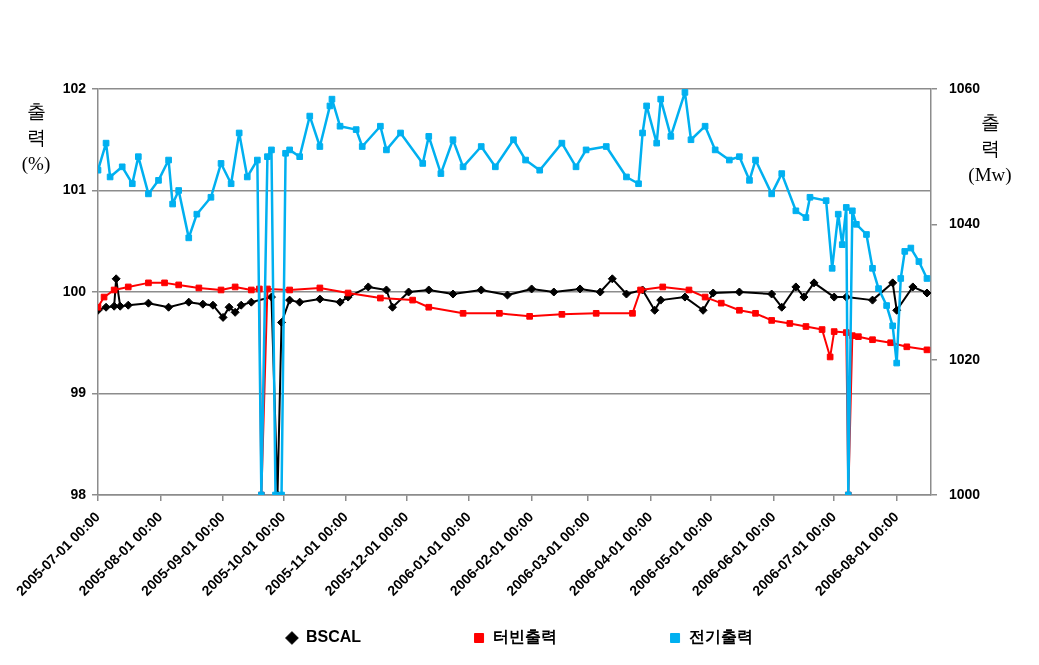 The width and height of the screenshot is (1039, 665). What do you see at coordinates (965, 87) in the screenshot?
I see `y2-tick-label: 1060` at bounding box center [965, 87].